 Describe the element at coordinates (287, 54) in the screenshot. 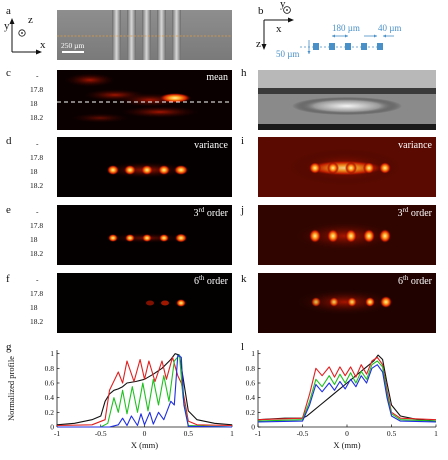

I see `depth-annotation: 50 µm` at that location.